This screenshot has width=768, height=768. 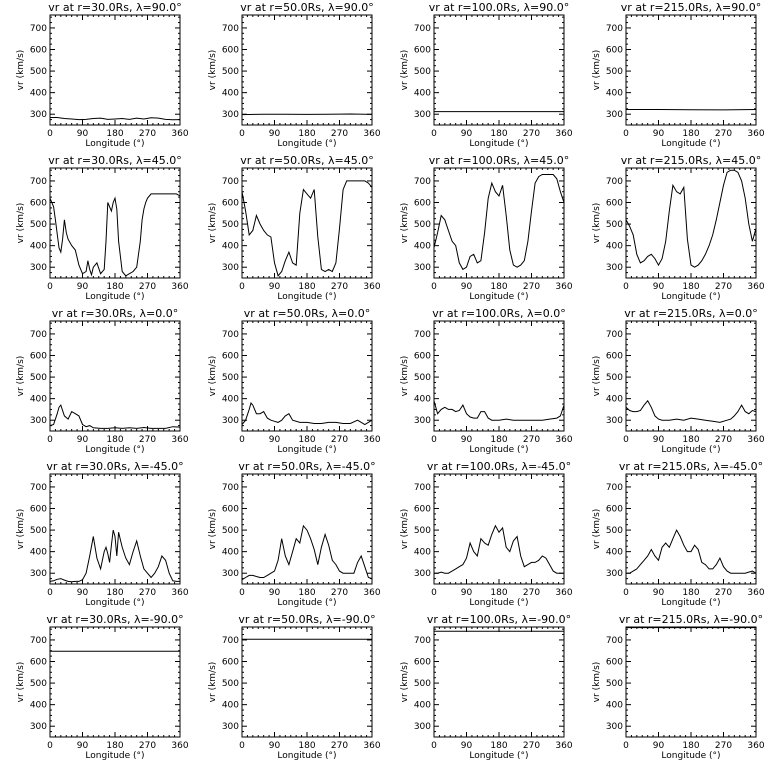 I want to click on panel-title: vr at r=50.0Rs, λ=0.0°, so click(x=307, y=313).